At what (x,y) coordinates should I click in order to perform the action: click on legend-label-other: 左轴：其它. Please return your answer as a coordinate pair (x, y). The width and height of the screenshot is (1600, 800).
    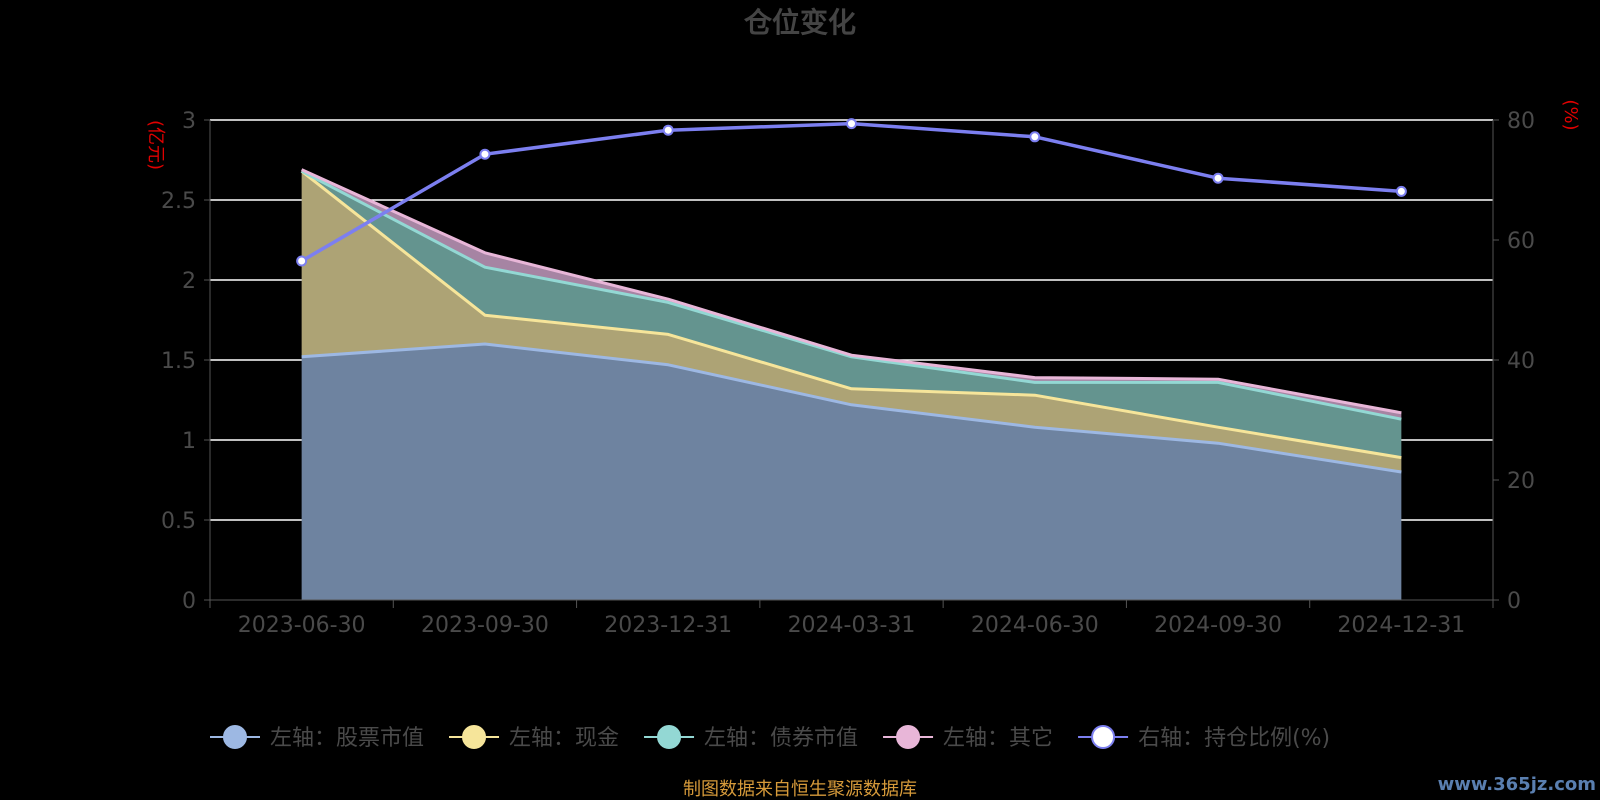
    Looking at the image, I should click on (998, 738).